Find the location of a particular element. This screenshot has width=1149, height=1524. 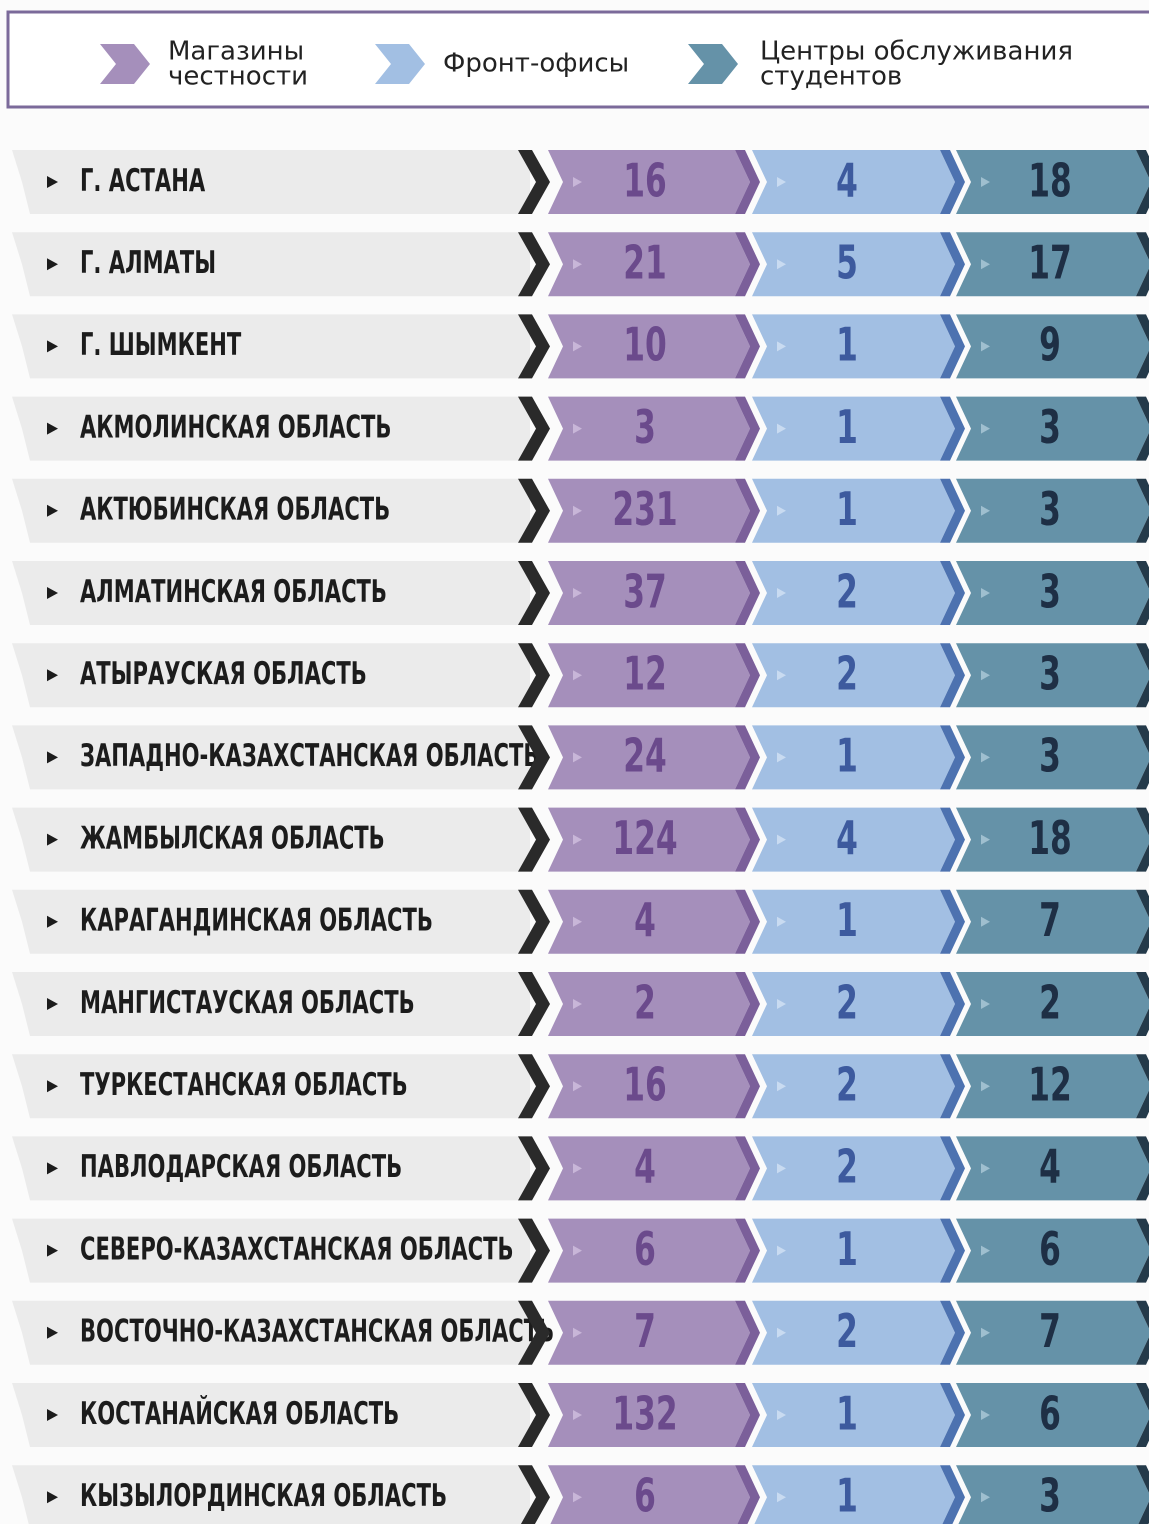

cell-value: 231 is located at coordinates (644, 510).